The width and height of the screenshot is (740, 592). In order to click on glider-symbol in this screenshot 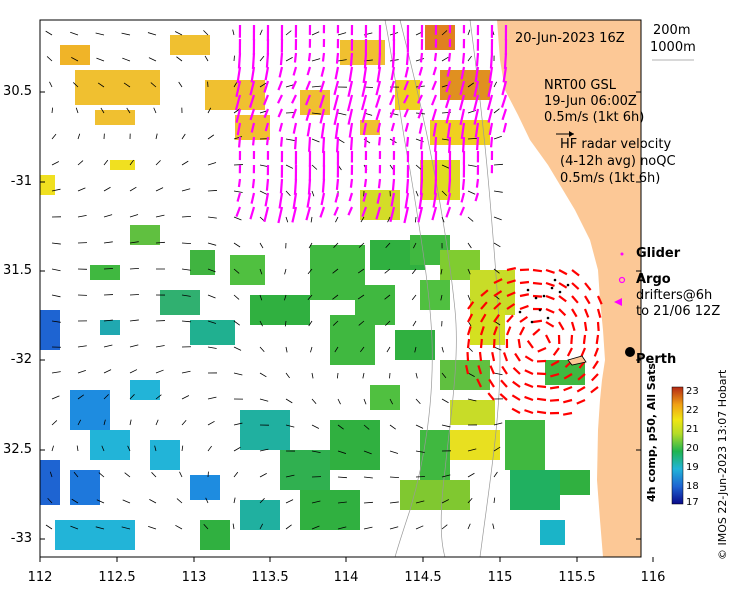, I will do `click(622, 254)`.